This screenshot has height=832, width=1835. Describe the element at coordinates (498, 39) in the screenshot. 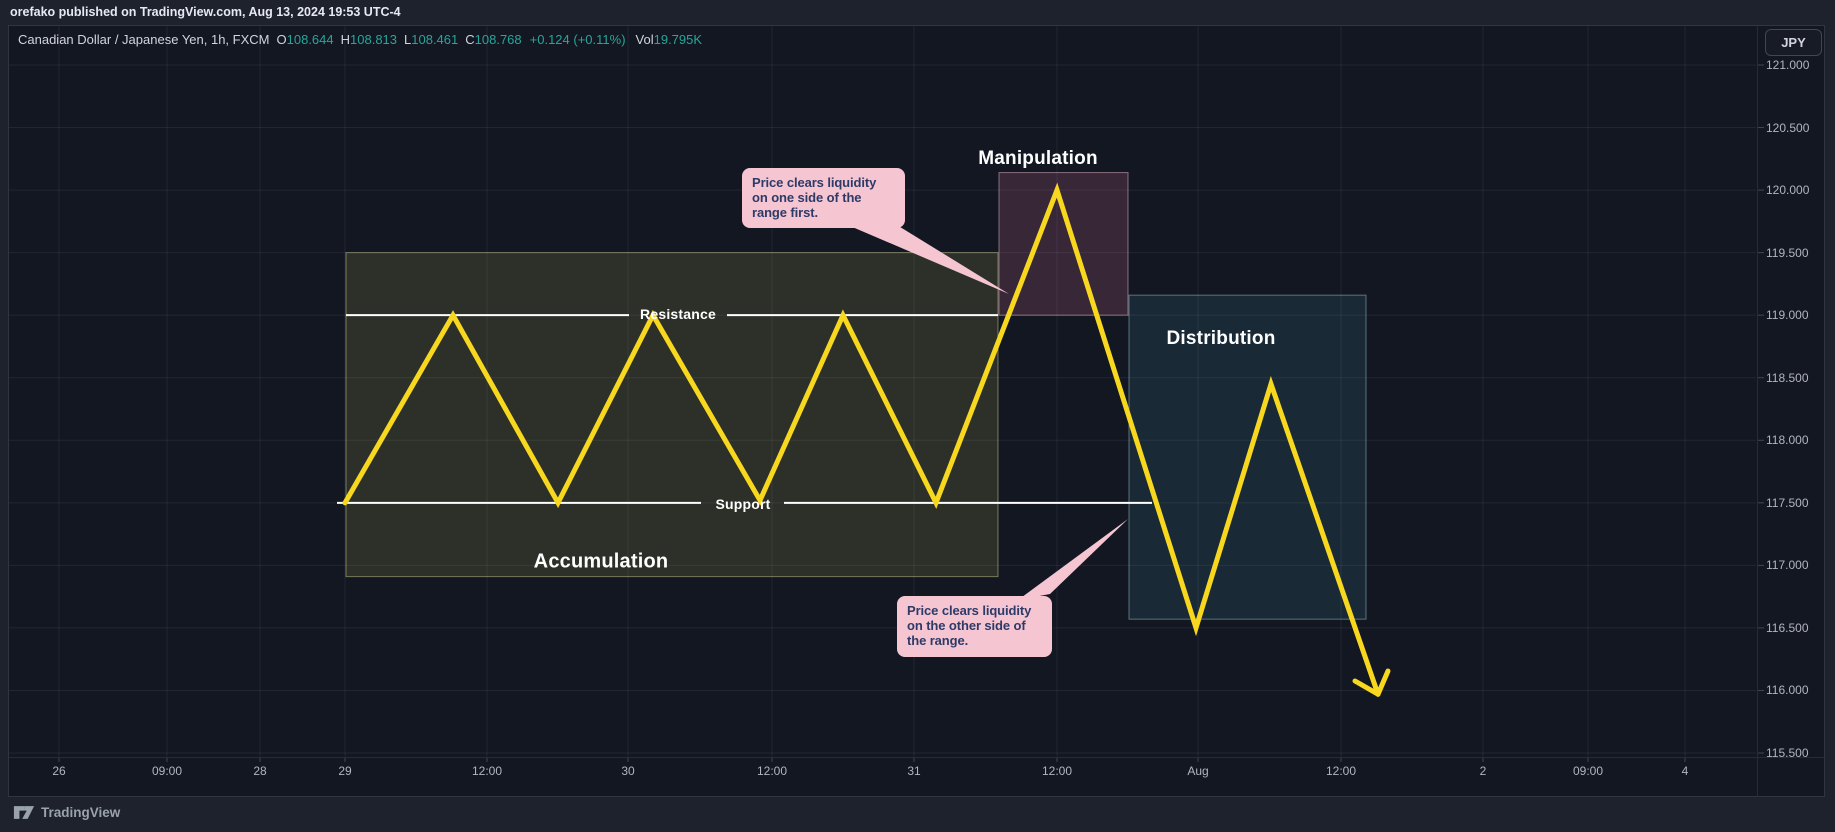

I see `close-value: 108.768` at that location.